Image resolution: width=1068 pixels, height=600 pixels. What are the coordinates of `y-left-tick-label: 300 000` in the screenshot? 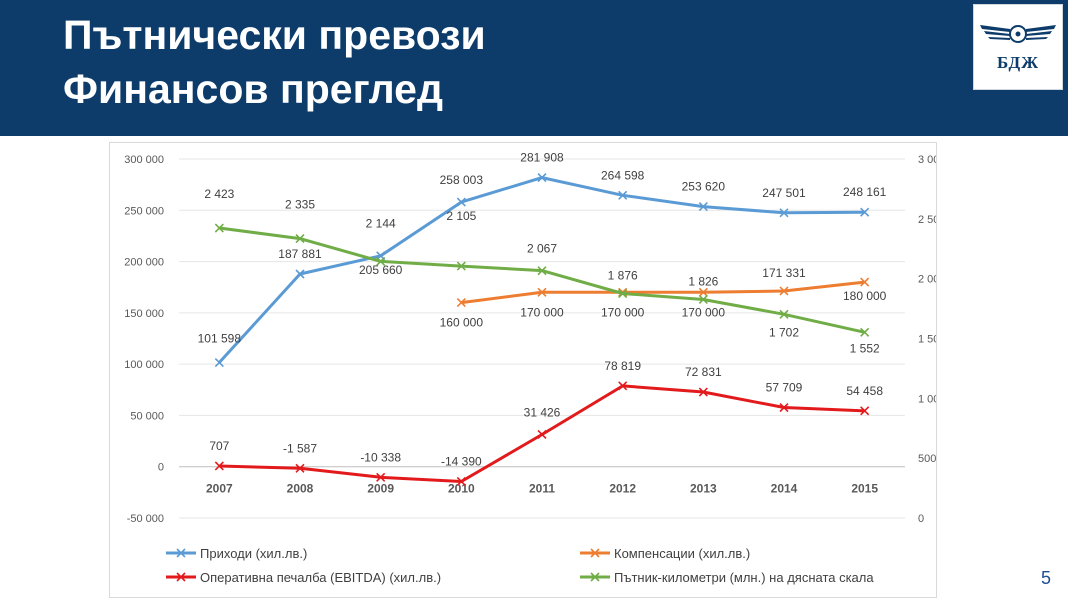 It's located at (144, 160).